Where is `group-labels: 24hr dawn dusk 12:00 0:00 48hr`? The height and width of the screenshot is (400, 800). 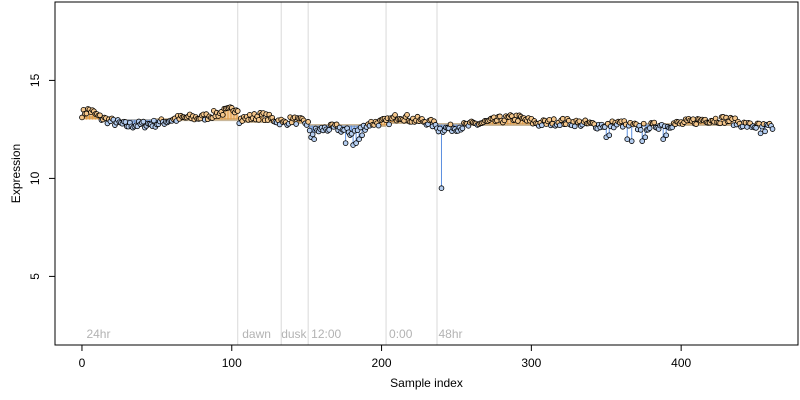 group-labels: 24hr dawn dusk 12:00 0:00 48hr is located at coordinates (274, 334).